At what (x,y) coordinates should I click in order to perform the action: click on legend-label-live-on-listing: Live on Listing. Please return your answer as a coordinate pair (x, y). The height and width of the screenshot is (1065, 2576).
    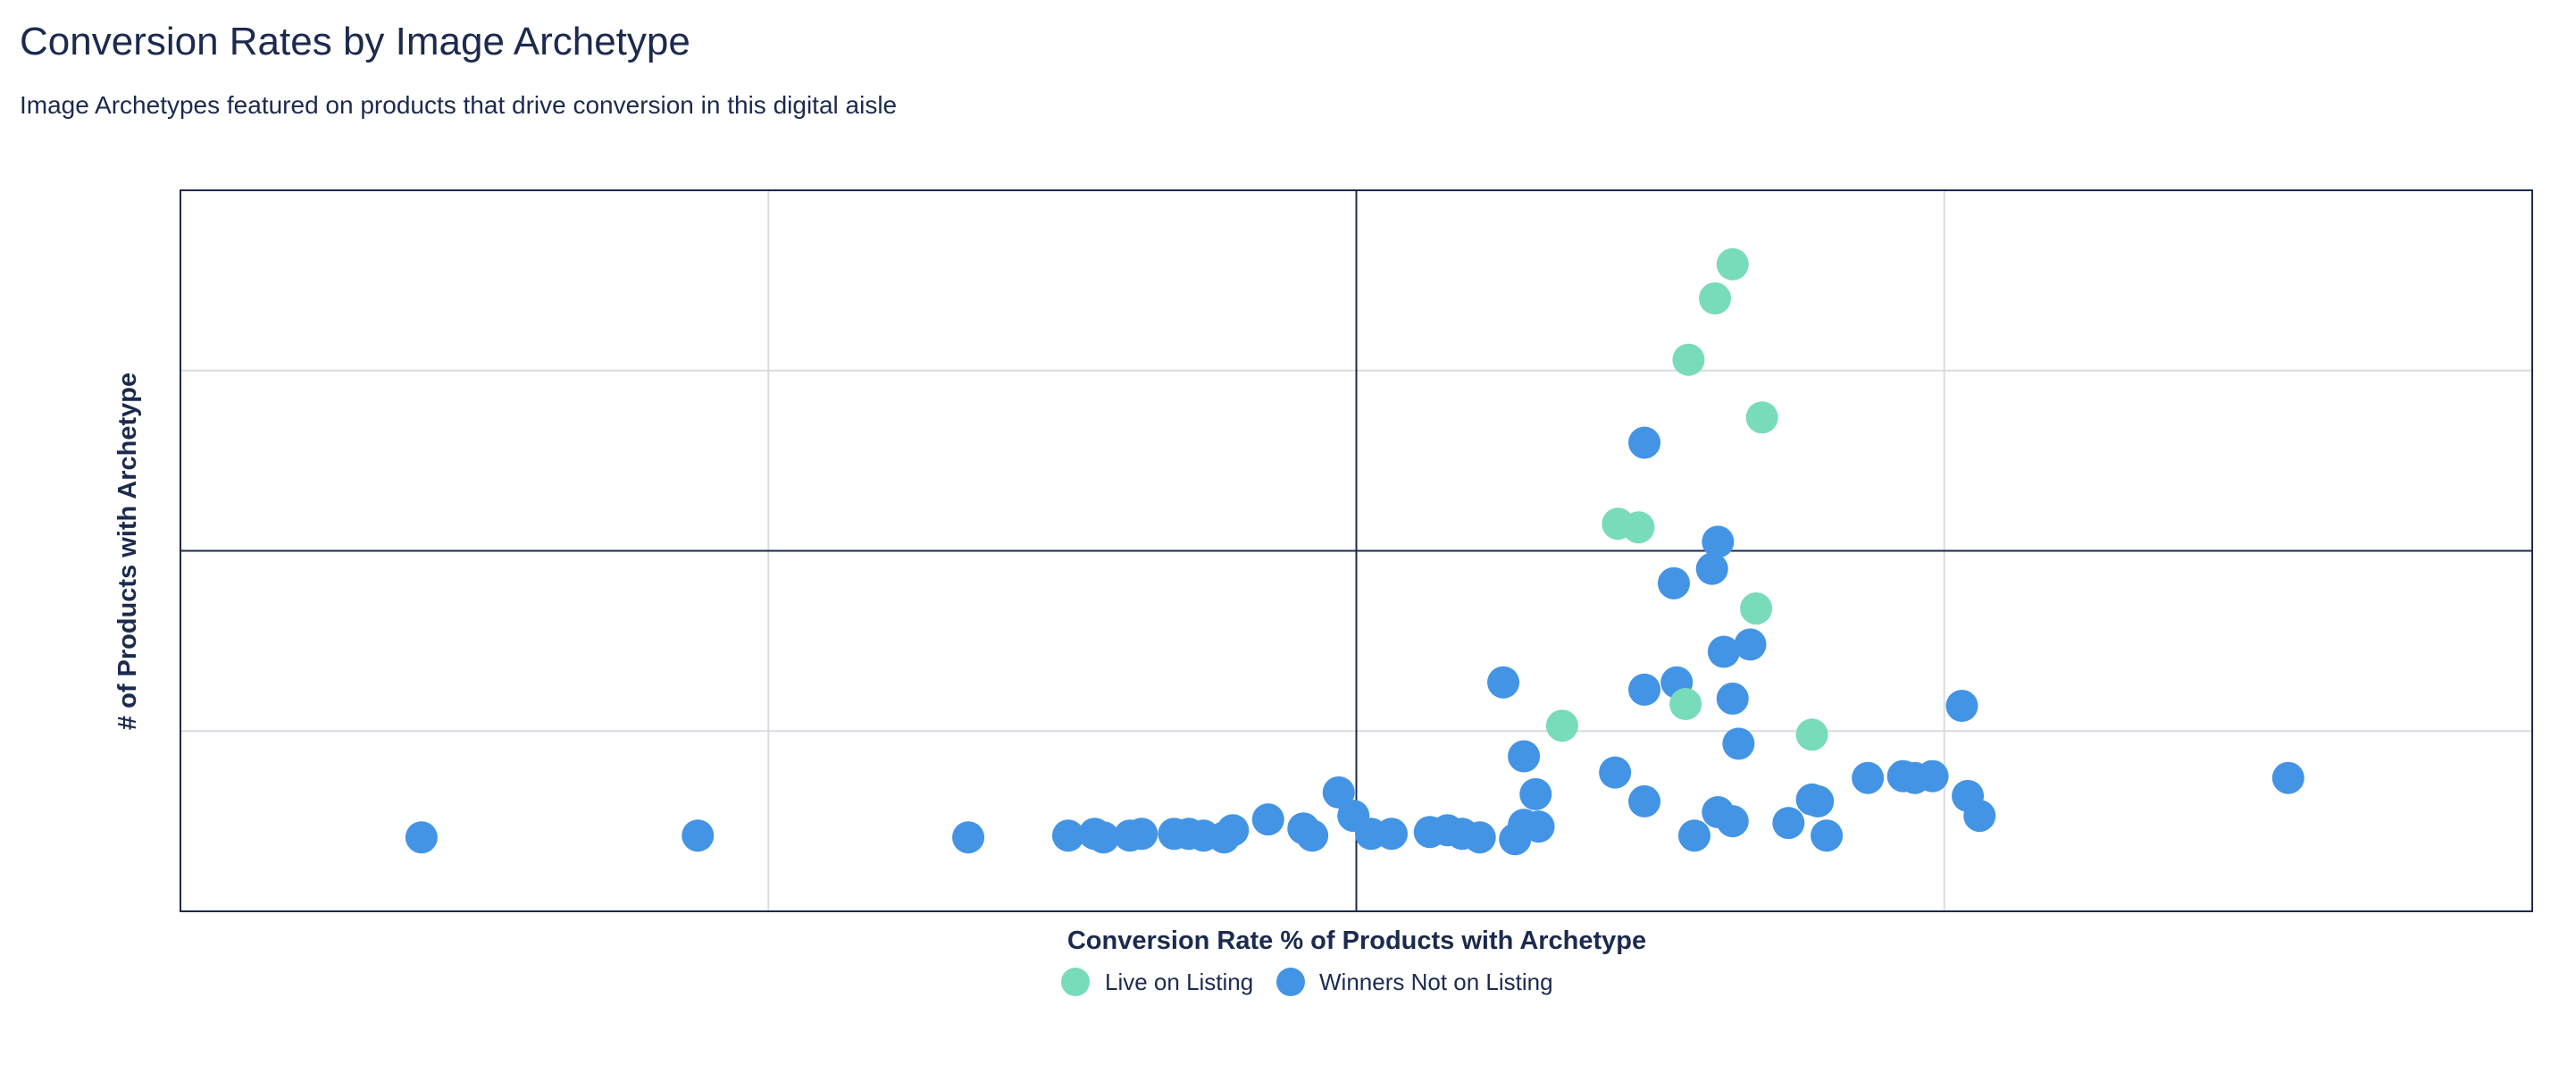
    Looking at the image, I should click on (1179, 982).